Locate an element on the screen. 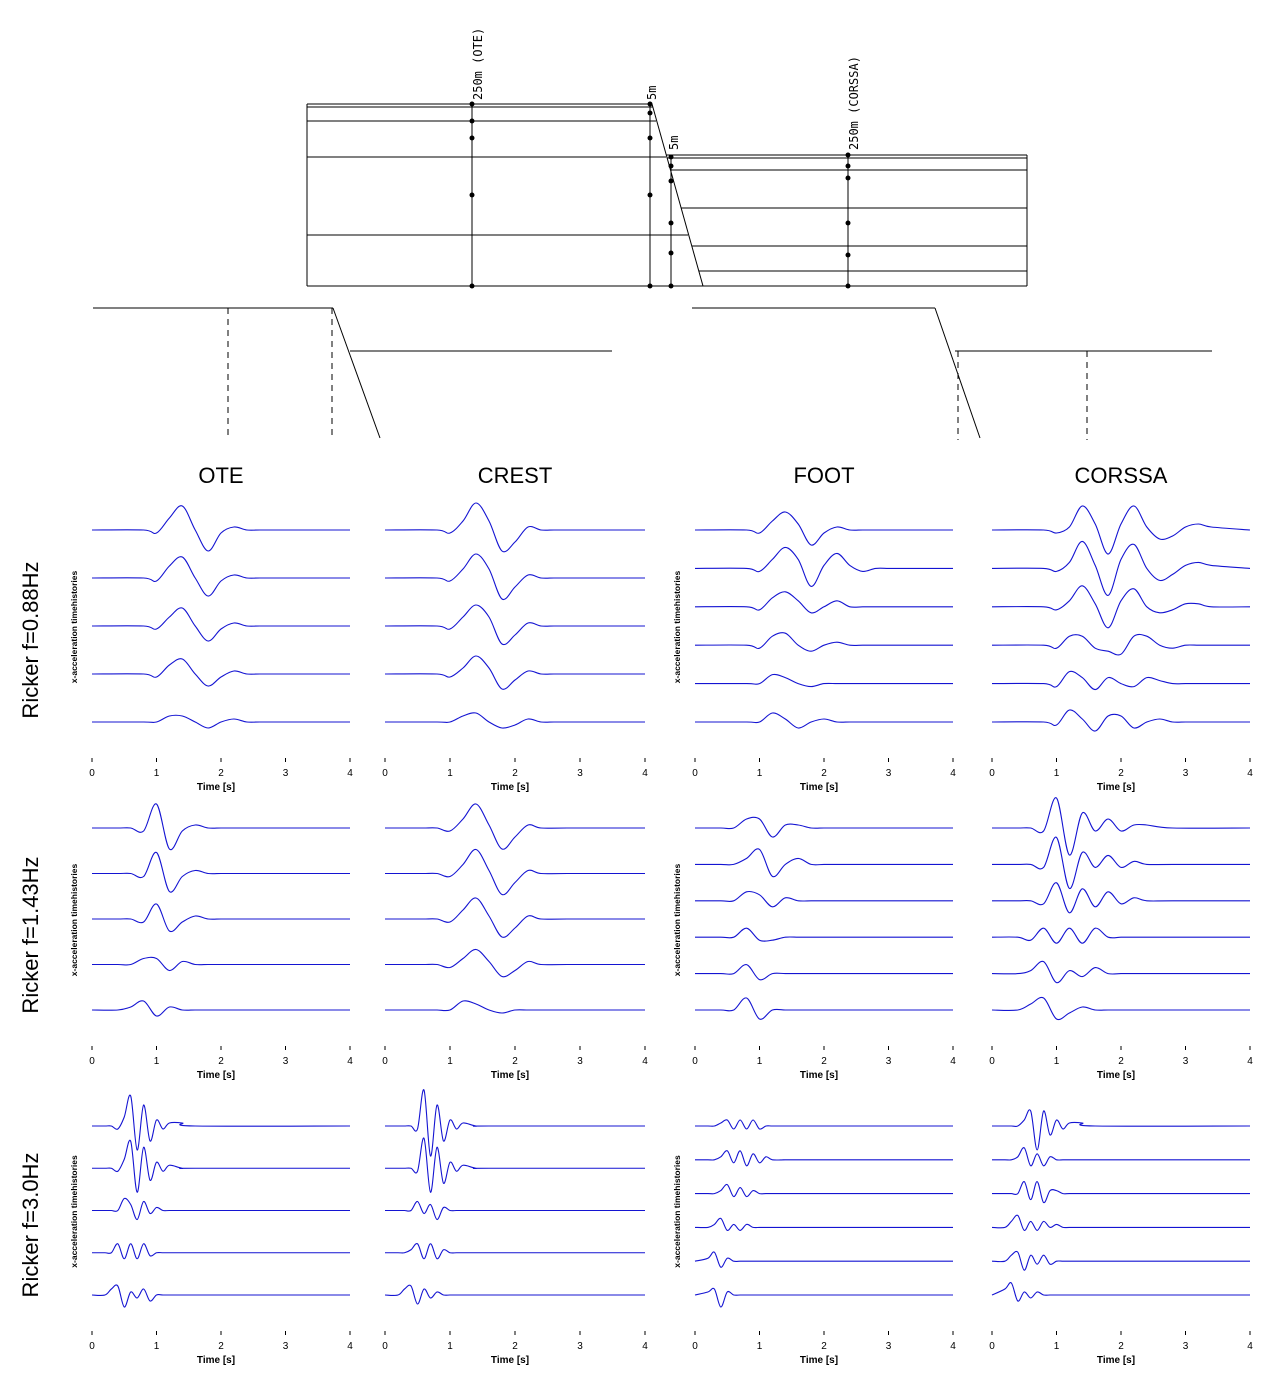 This screenshot has height=1390, width=1265. column-title: CORSSA is located at coordinates (1121, 475).